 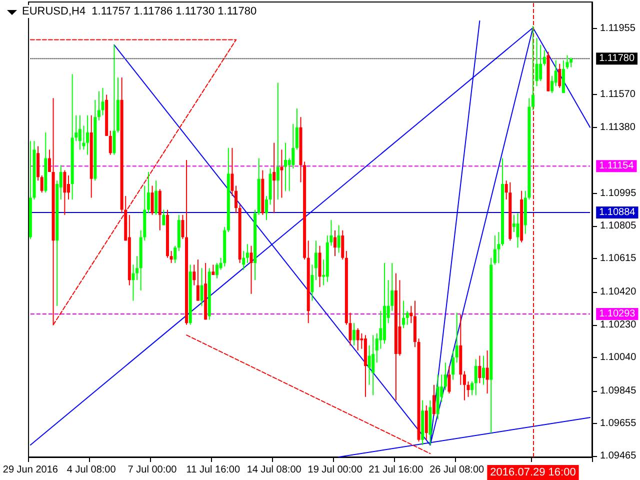 What do you see at coordinates (618, 258) in the screenshot?
I see `y-tick-label: 1.10615` at bounding box center [618, 258].